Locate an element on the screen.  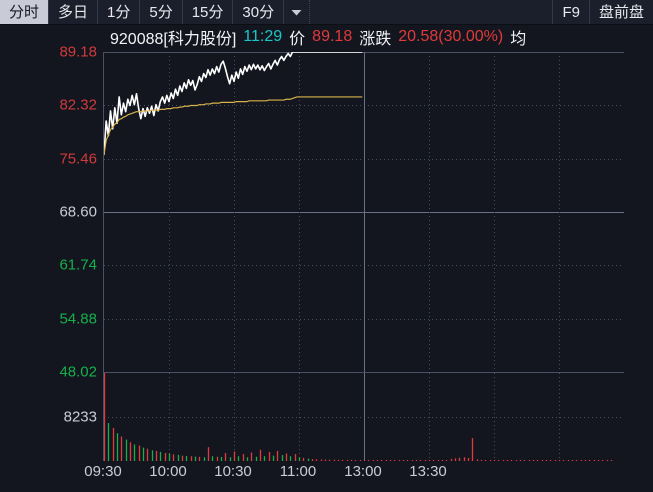
y-axis-tick-label: 75.46 is located at coordinates (78, 159).